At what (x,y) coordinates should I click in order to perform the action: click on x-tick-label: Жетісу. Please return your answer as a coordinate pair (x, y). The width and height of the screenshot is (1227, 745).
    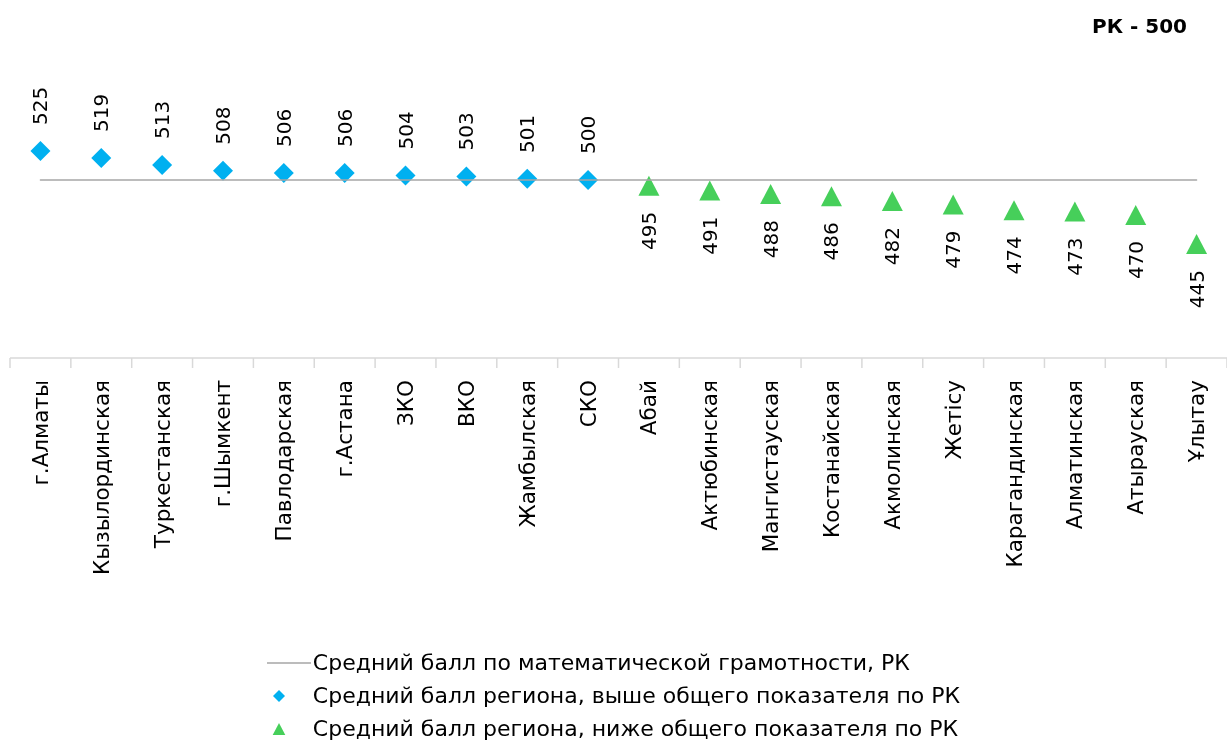
    Looking at the image, I should click on (953, 419).